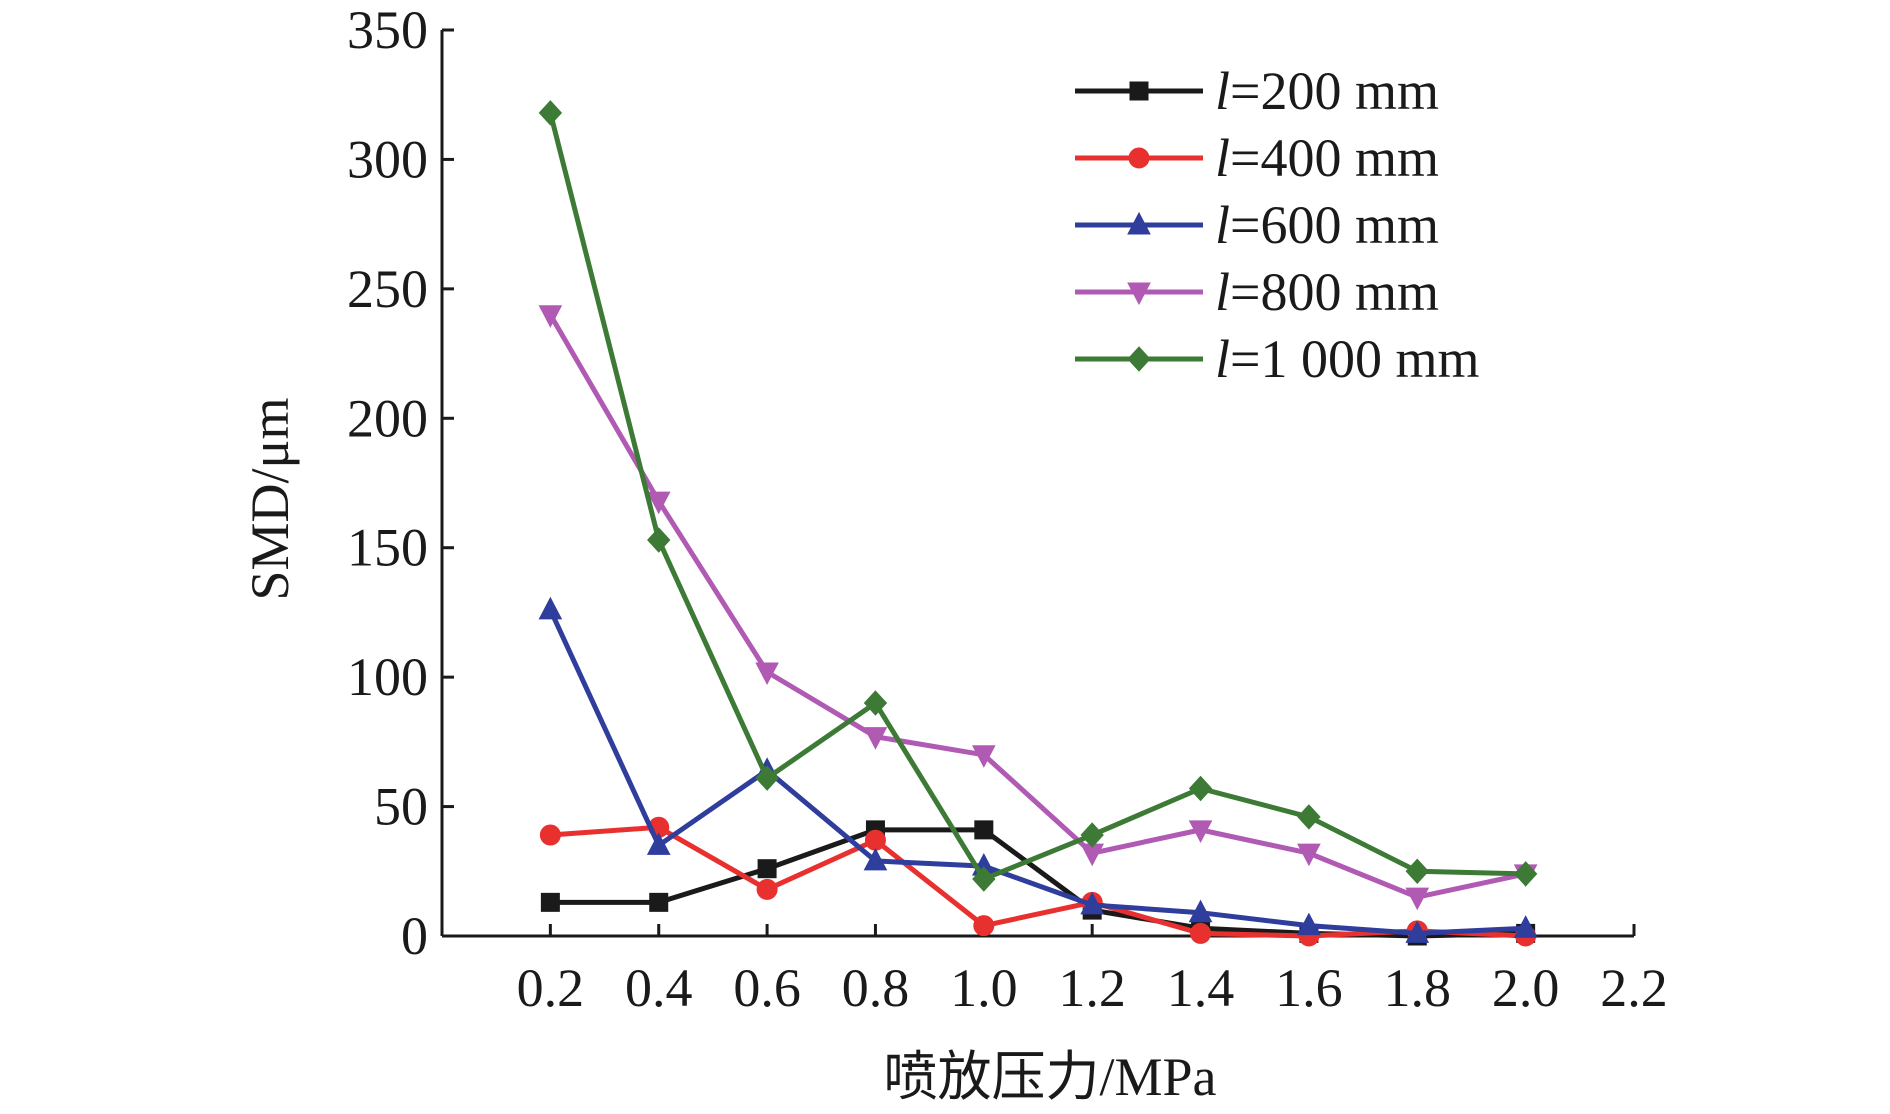 The height and width of the screenshot is (1114, 1890). I want to click on legend-value: =1 000 mm, so click(1354, 359).